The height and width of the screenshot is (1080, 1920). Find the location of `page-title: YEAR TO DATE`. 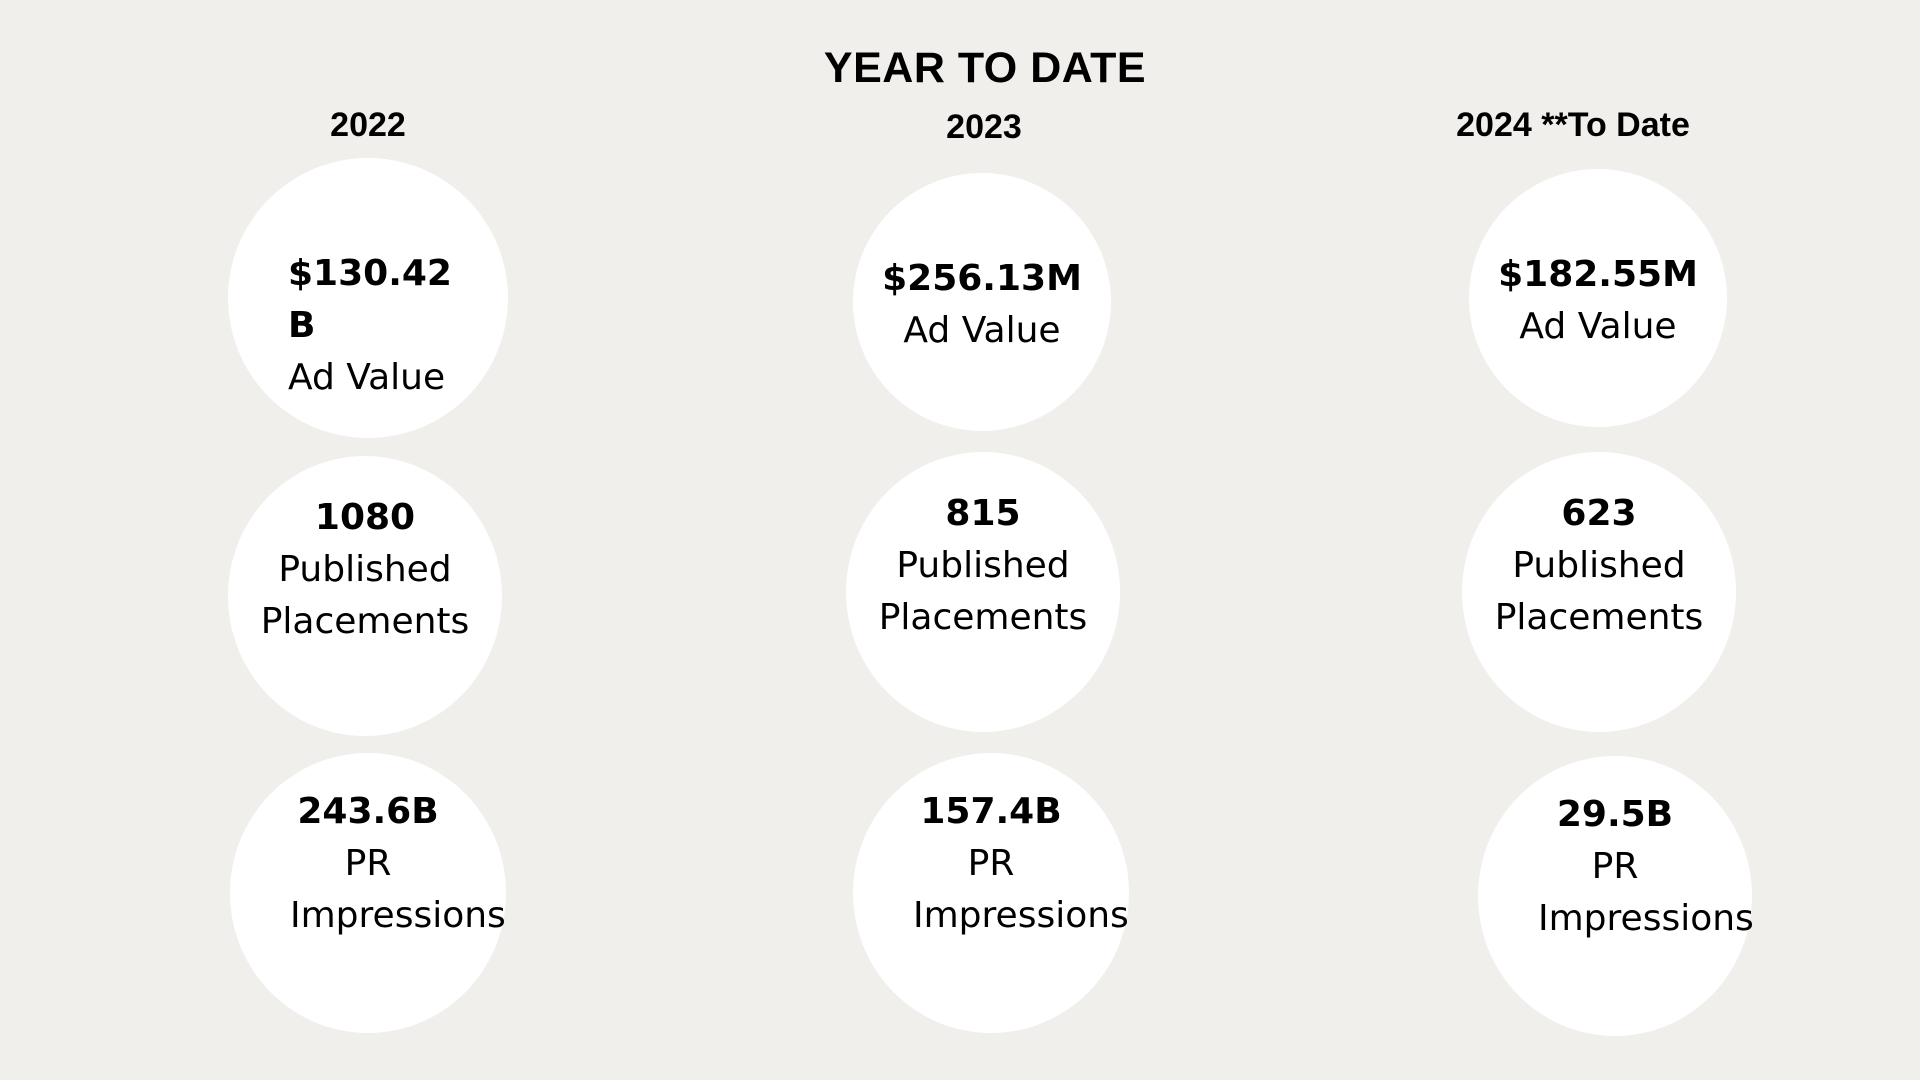

page-title: YEAR TO DATE is located at coordinates (985, 68).